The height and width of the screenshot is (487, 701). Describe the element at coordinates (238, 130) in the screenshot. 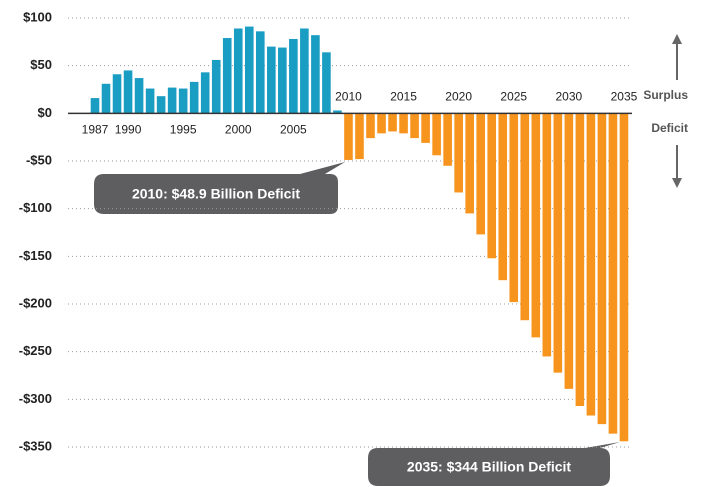

I see `x-tick-label: 2000` at that location.